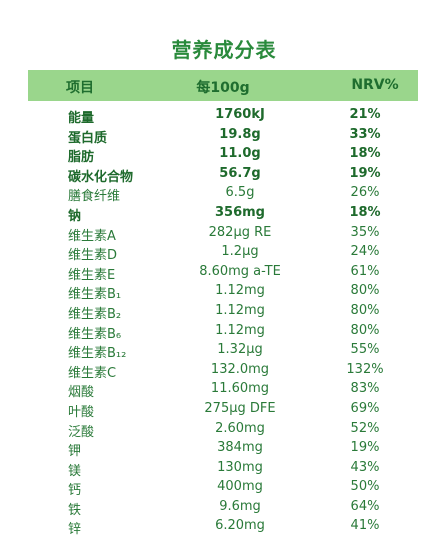 Image resolution: width=448 pixels, height=546 pixels. Describe the element at coordinates (375, 85) in the screenshot. I see `header-nrv: NRV%` at that location.